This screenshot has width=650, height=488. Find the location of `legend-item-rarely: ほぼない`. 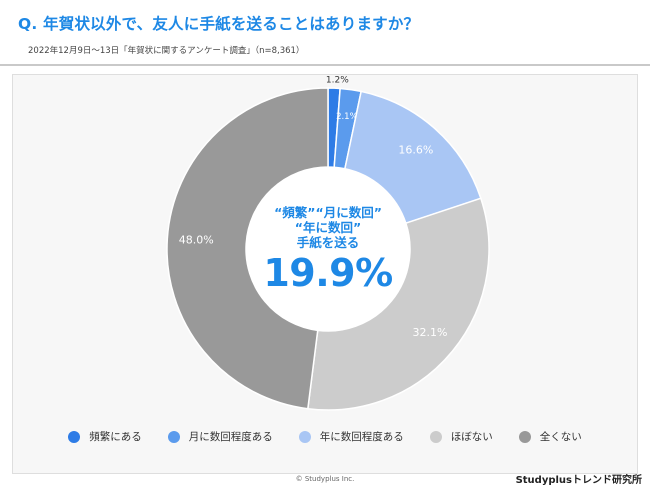

legend-item-rarely: ほぼない is located at coordinates (461, 436).